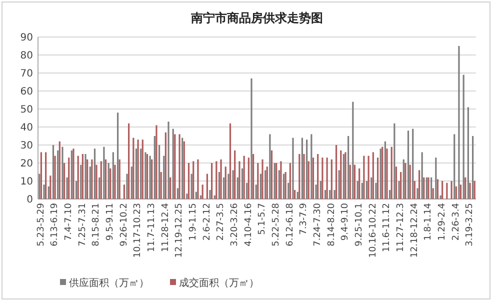 The width and height of the screenshot is (493, 302). Describe the element at coordinates (26, 74) in the screenshot. I see `y-tick-label: 70` at that location.